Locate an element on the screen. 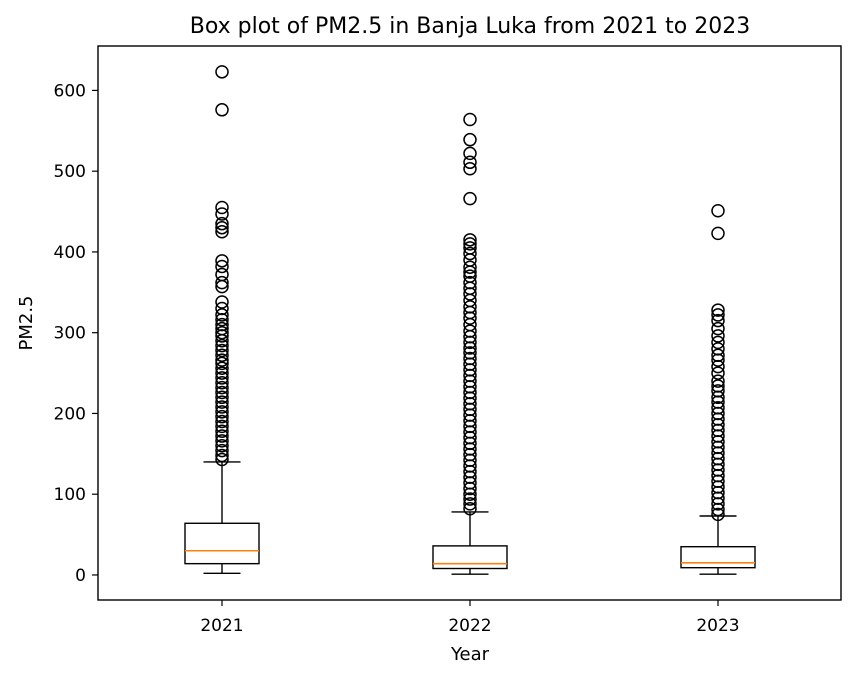 Image resolution: width=856 pixels, height=678 pixels. y-tick-label-0: 0 is located at coordinates (80, 576).